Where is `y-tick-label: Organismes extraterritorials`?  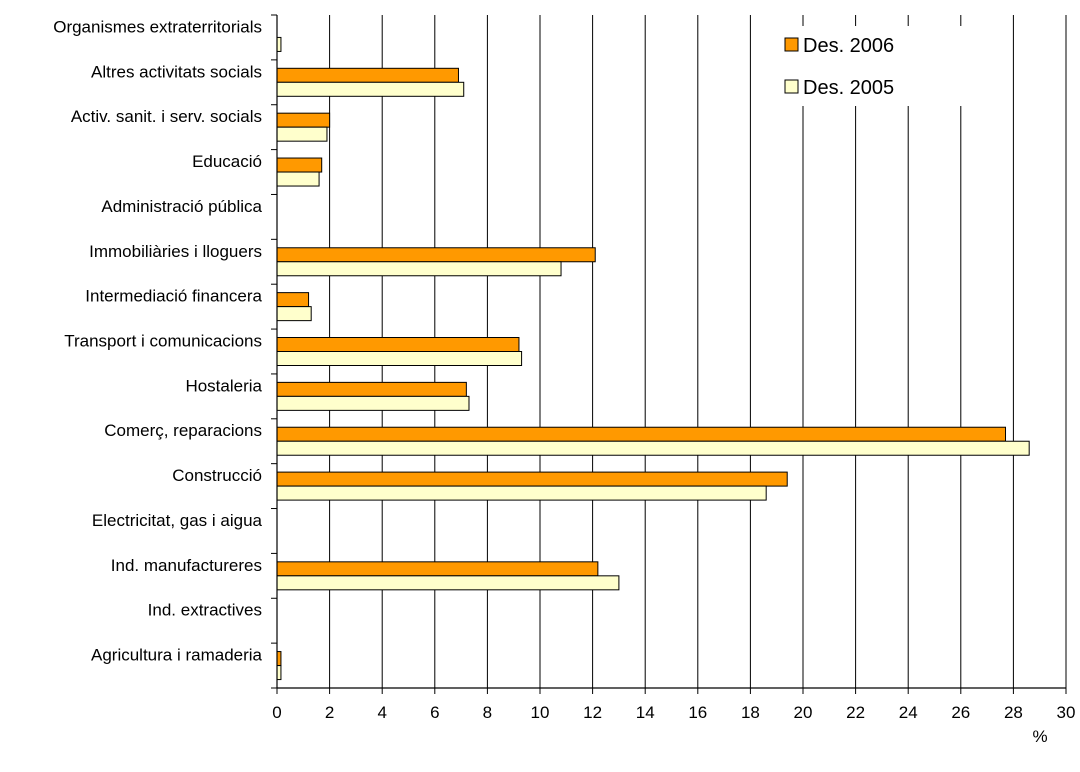
y-tick-label: Organismes extraterritorials is located at coordinates (157, 26).